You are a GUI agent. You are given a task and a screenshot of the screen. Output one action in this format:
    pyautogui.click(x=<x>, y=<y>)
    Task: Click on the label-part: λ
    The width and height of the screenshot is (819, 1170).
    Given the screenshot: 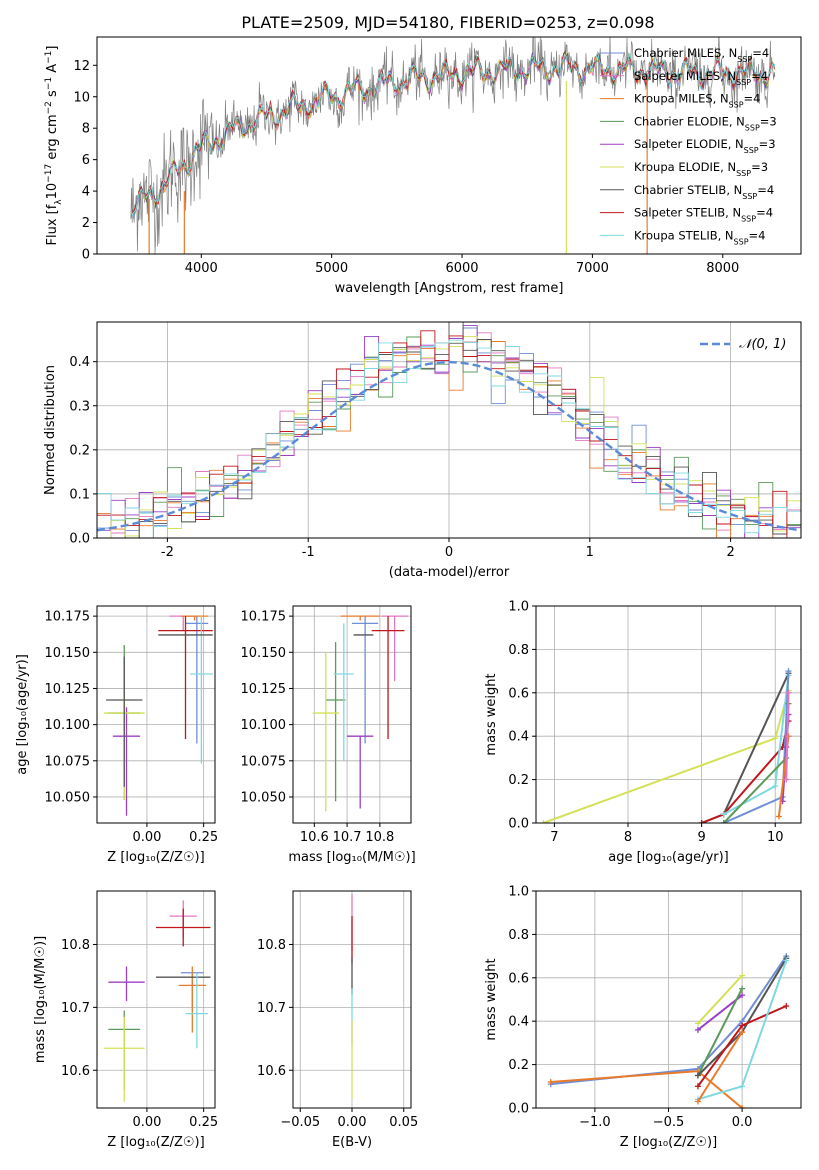 What is the action you would take?
    pyautogui.click(x=59, y=202)
    